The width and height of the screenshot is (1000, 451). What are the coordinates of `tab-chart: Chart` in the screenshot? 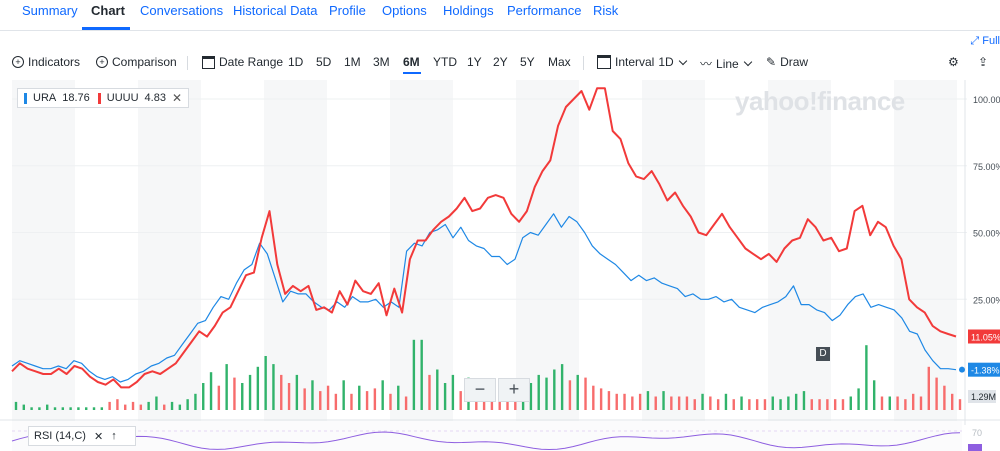 It's located at (108, 10).